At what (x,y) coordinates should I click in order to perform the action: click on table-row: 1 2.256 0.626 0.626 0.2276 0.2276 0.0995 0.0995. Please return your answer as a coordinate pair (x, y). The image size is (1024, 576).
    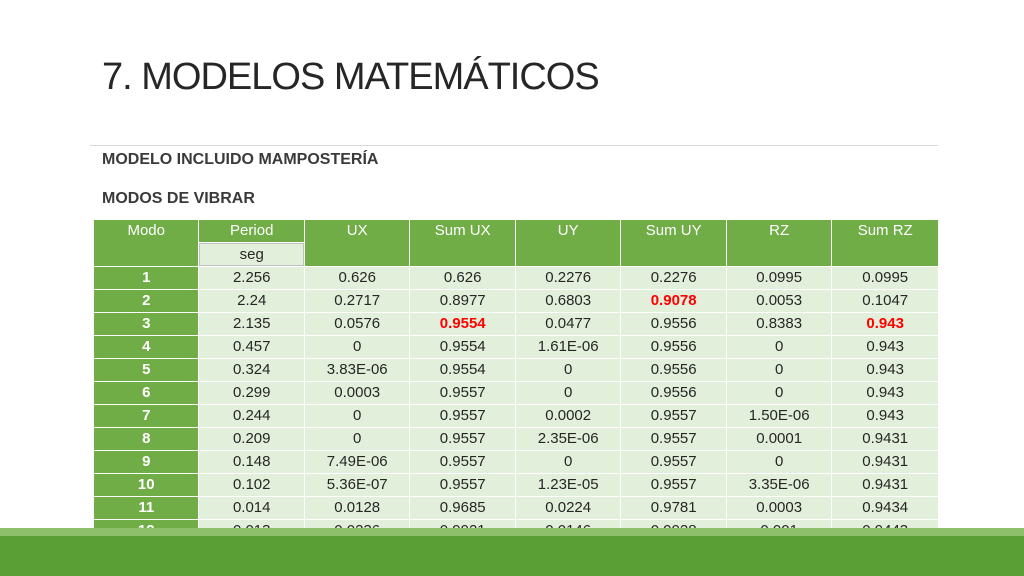
    Looking at the image, I should click on (515, 278).